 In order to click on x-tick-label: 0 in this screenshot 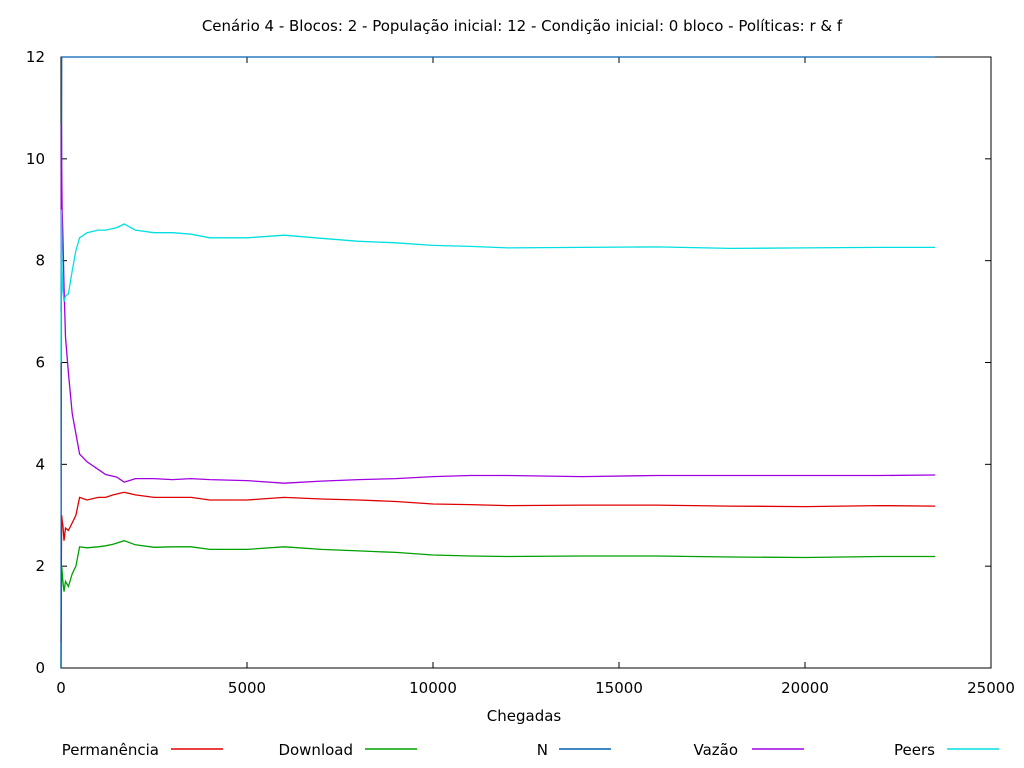, I will do `click(61, 688)`.